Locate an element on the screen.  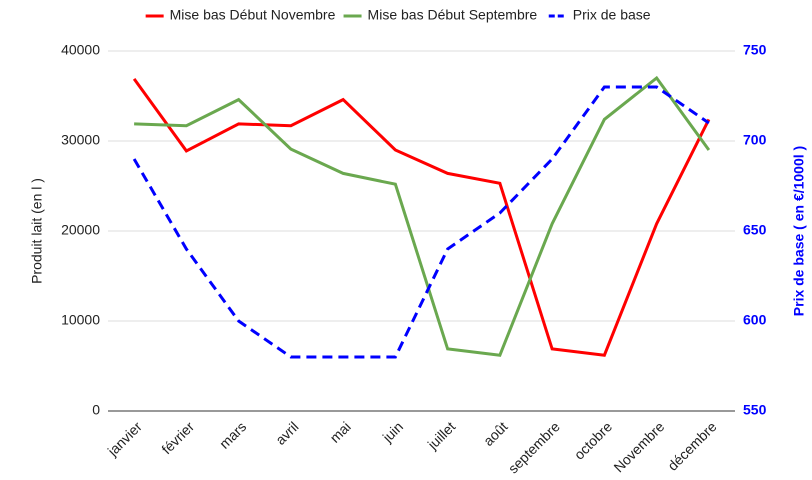
legend-label: Mise bas Début Septembre is located at coordinates (453, 15).